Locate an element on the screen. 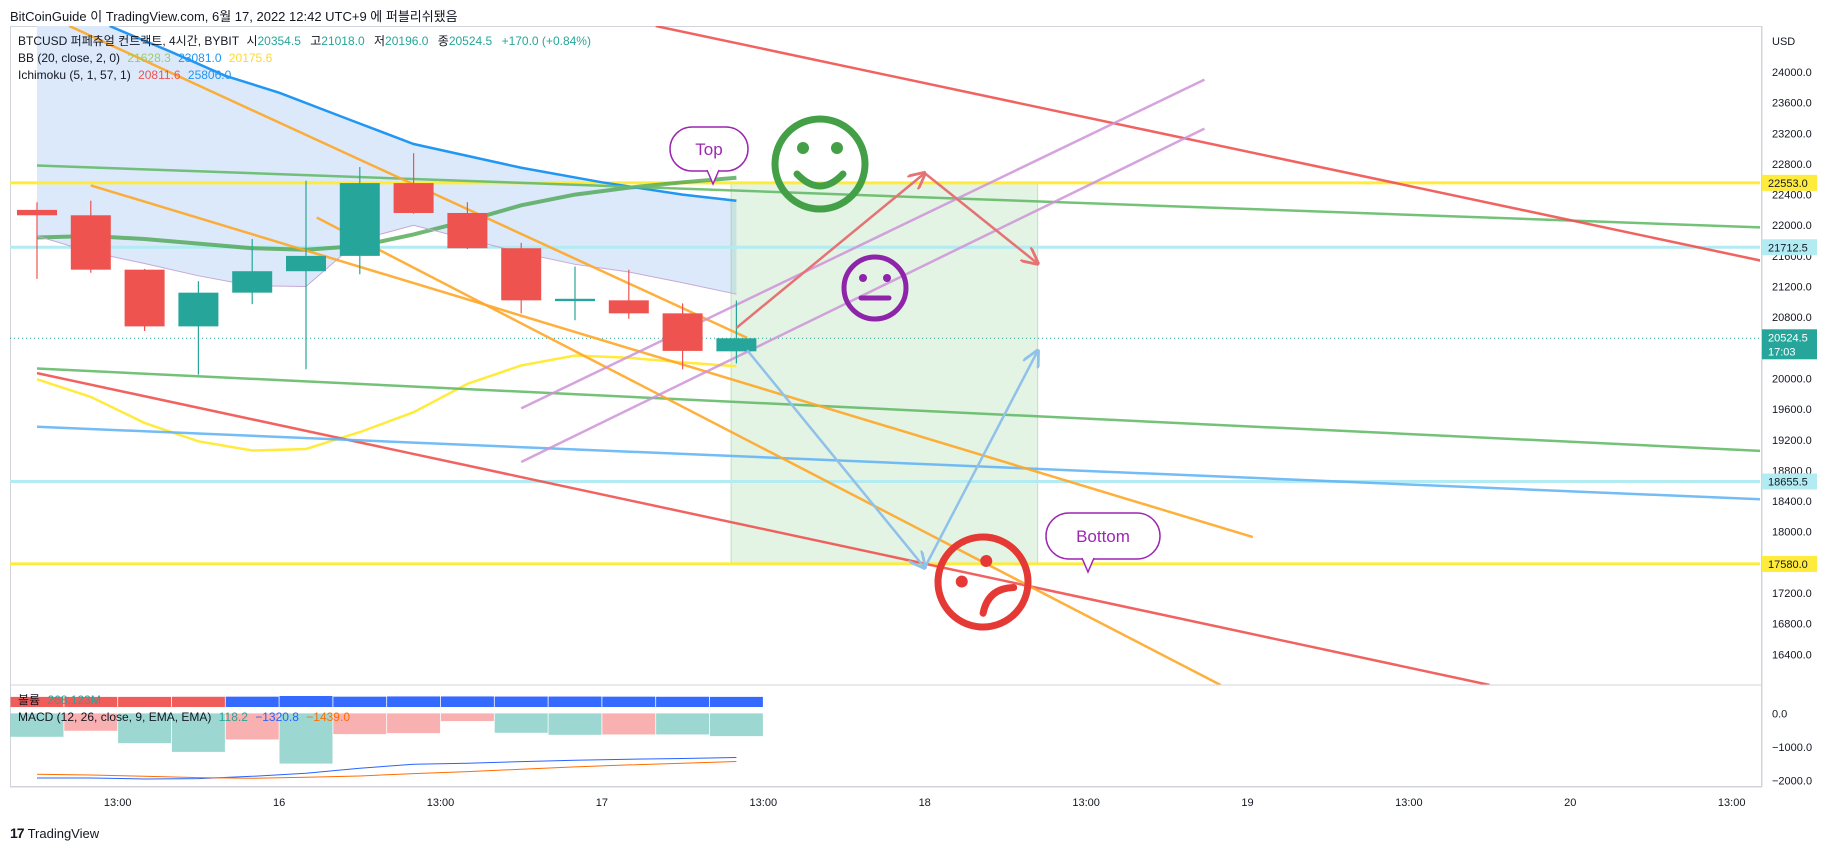 This screenshot has width=1834, height=850. legend-ichimoku: Ichimoku (5, 1, 57, 1) 20811.6 25806.0 is located at coordinates (126, 75).